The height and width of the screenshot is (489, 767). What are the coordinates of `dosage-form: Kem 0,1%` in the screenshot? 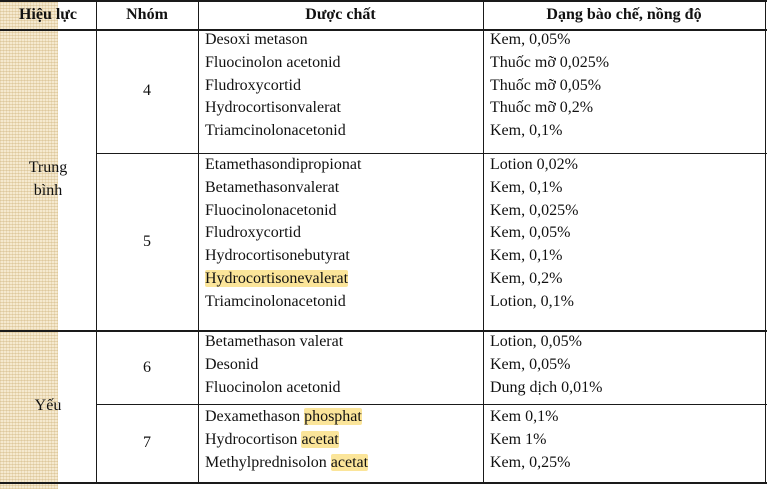 It's located at (524, 416).